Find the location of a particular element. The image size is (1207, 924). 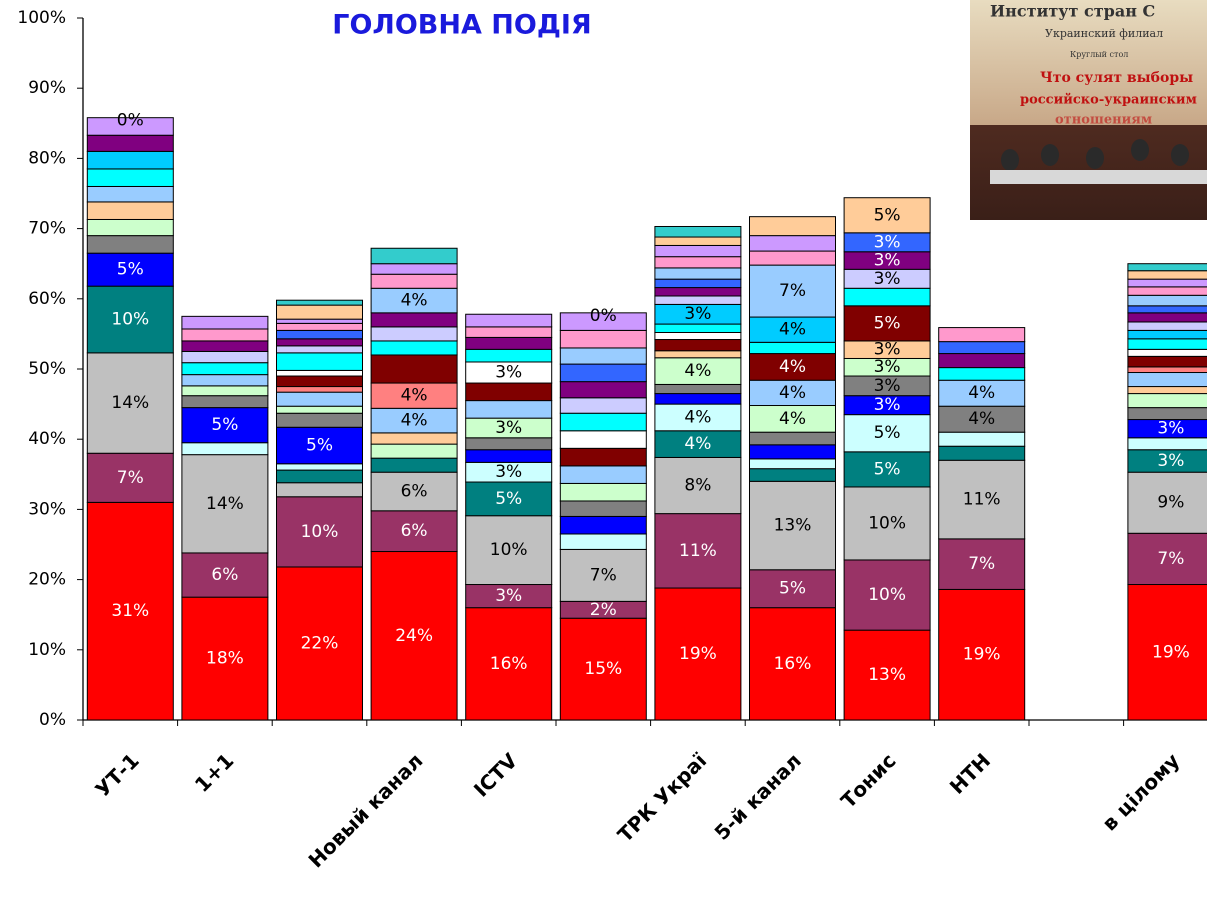

photo-text: отношениям is located at coordinates (1103, 120).